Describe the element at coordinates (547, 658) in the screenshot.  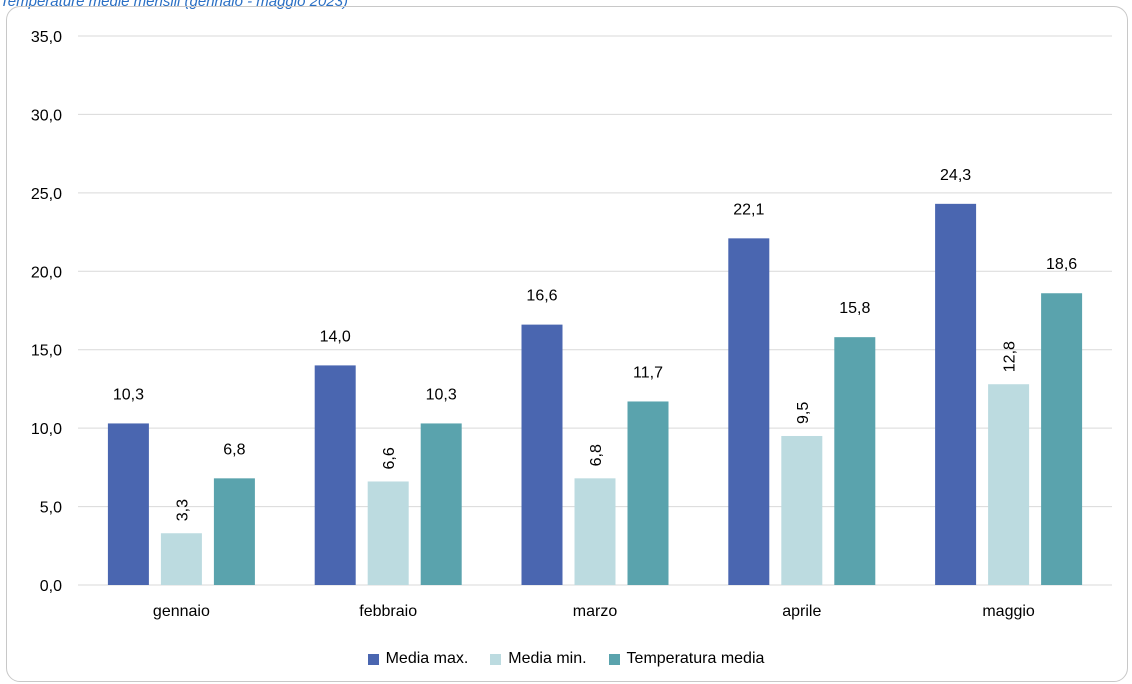
I see `legend-label-media-min: Media min.` at that location.